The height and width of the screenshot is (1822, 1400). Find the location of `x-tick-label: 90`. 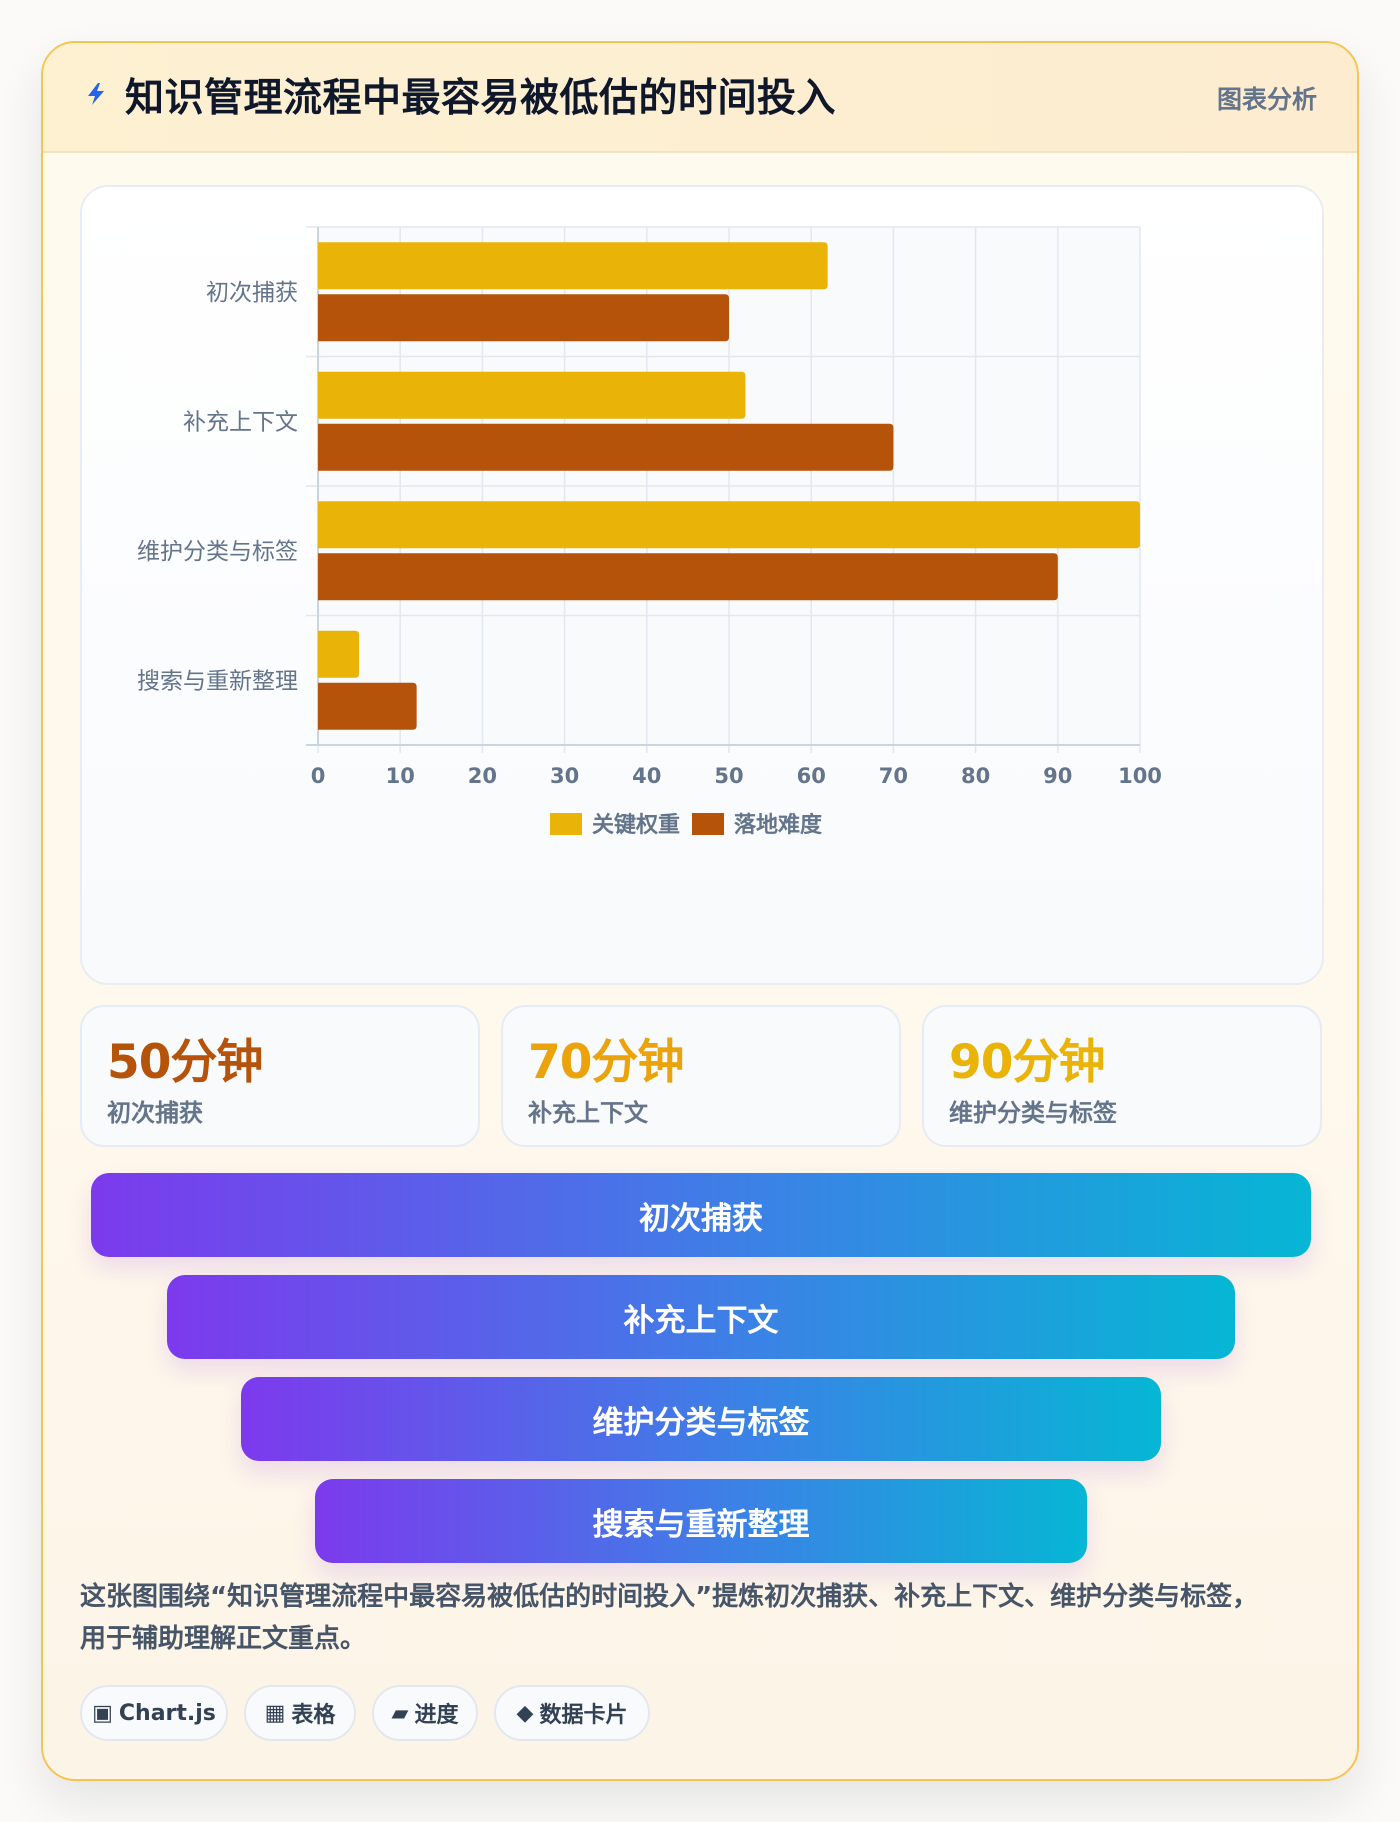

x-tick-label: 90 is located at coordinates (1057, 776).